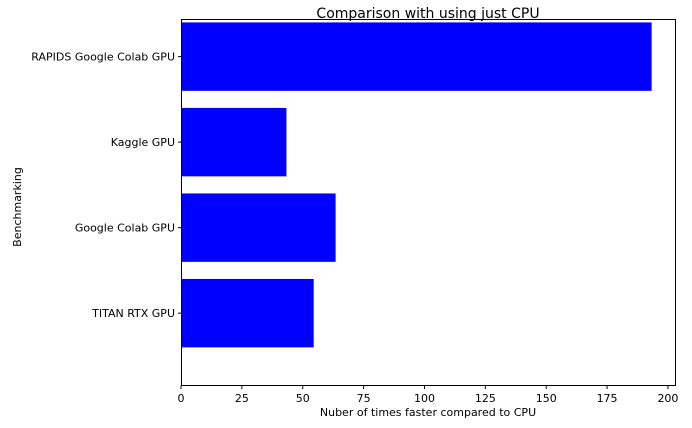 This screenshot has height=428, width=692. I want to click on x-tick-label: 200, so click(667, 398).